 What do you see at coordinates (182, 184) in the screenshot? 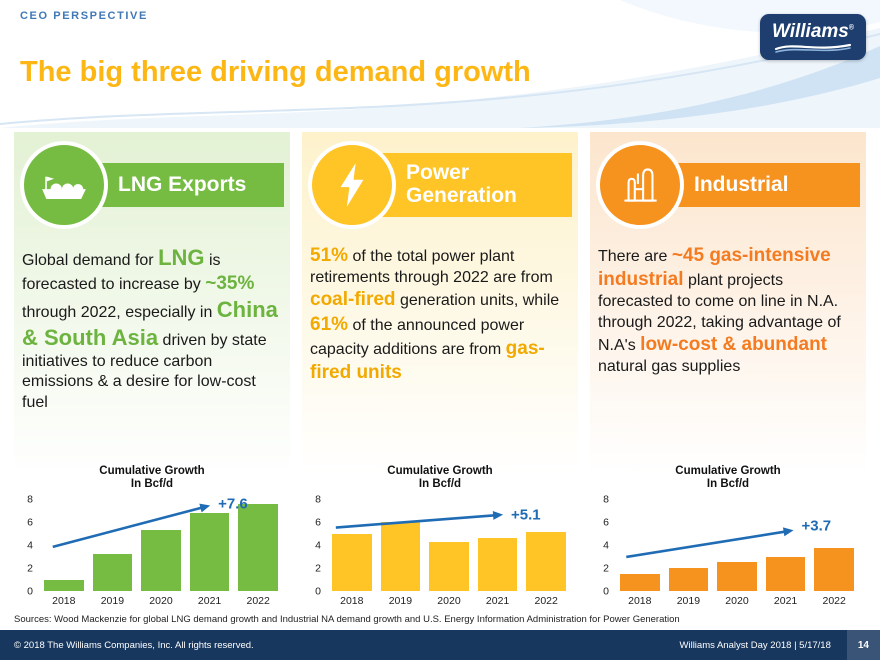
I see `section-heading: LNG Exports` at bounding box center [182, 184].